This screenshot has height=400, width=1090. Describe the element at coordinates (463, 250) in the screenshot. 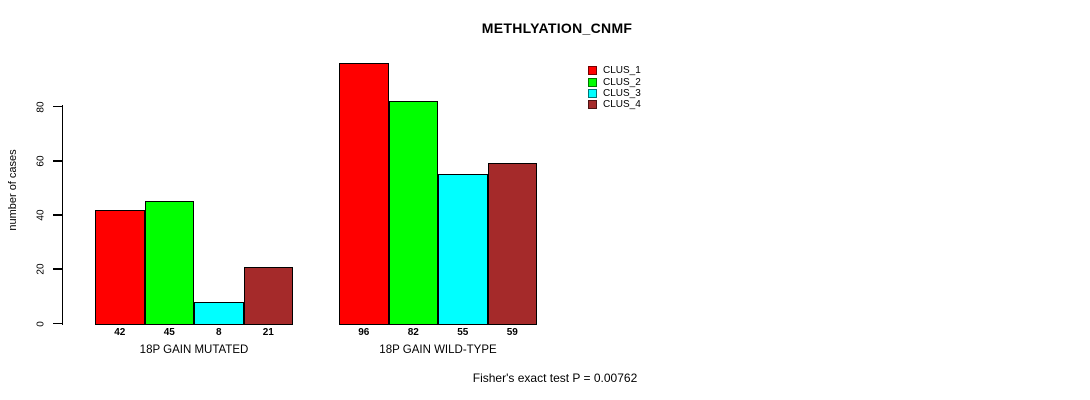

I see `bar-clus_3-group1` at that location.